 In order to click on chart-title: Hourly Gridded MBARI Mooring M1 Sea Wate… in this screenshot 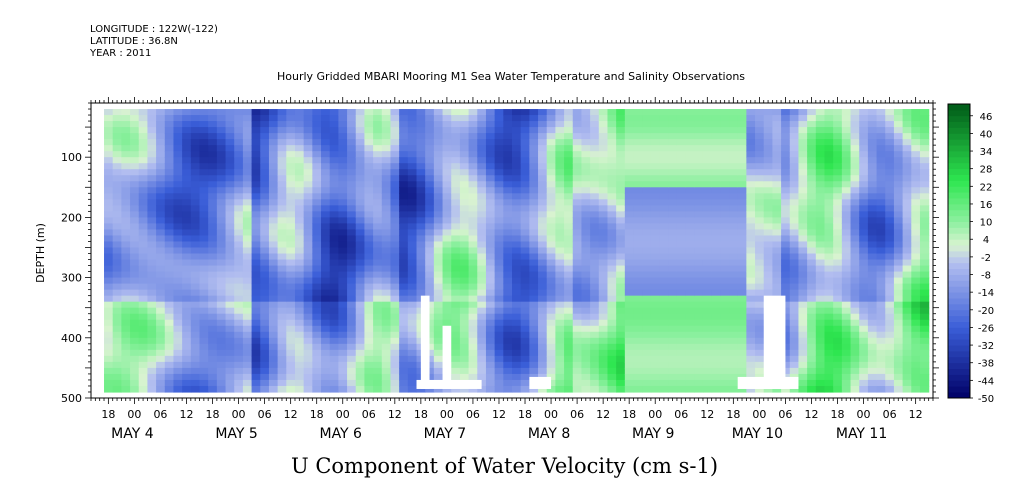, I will do `click(511, 76)`.